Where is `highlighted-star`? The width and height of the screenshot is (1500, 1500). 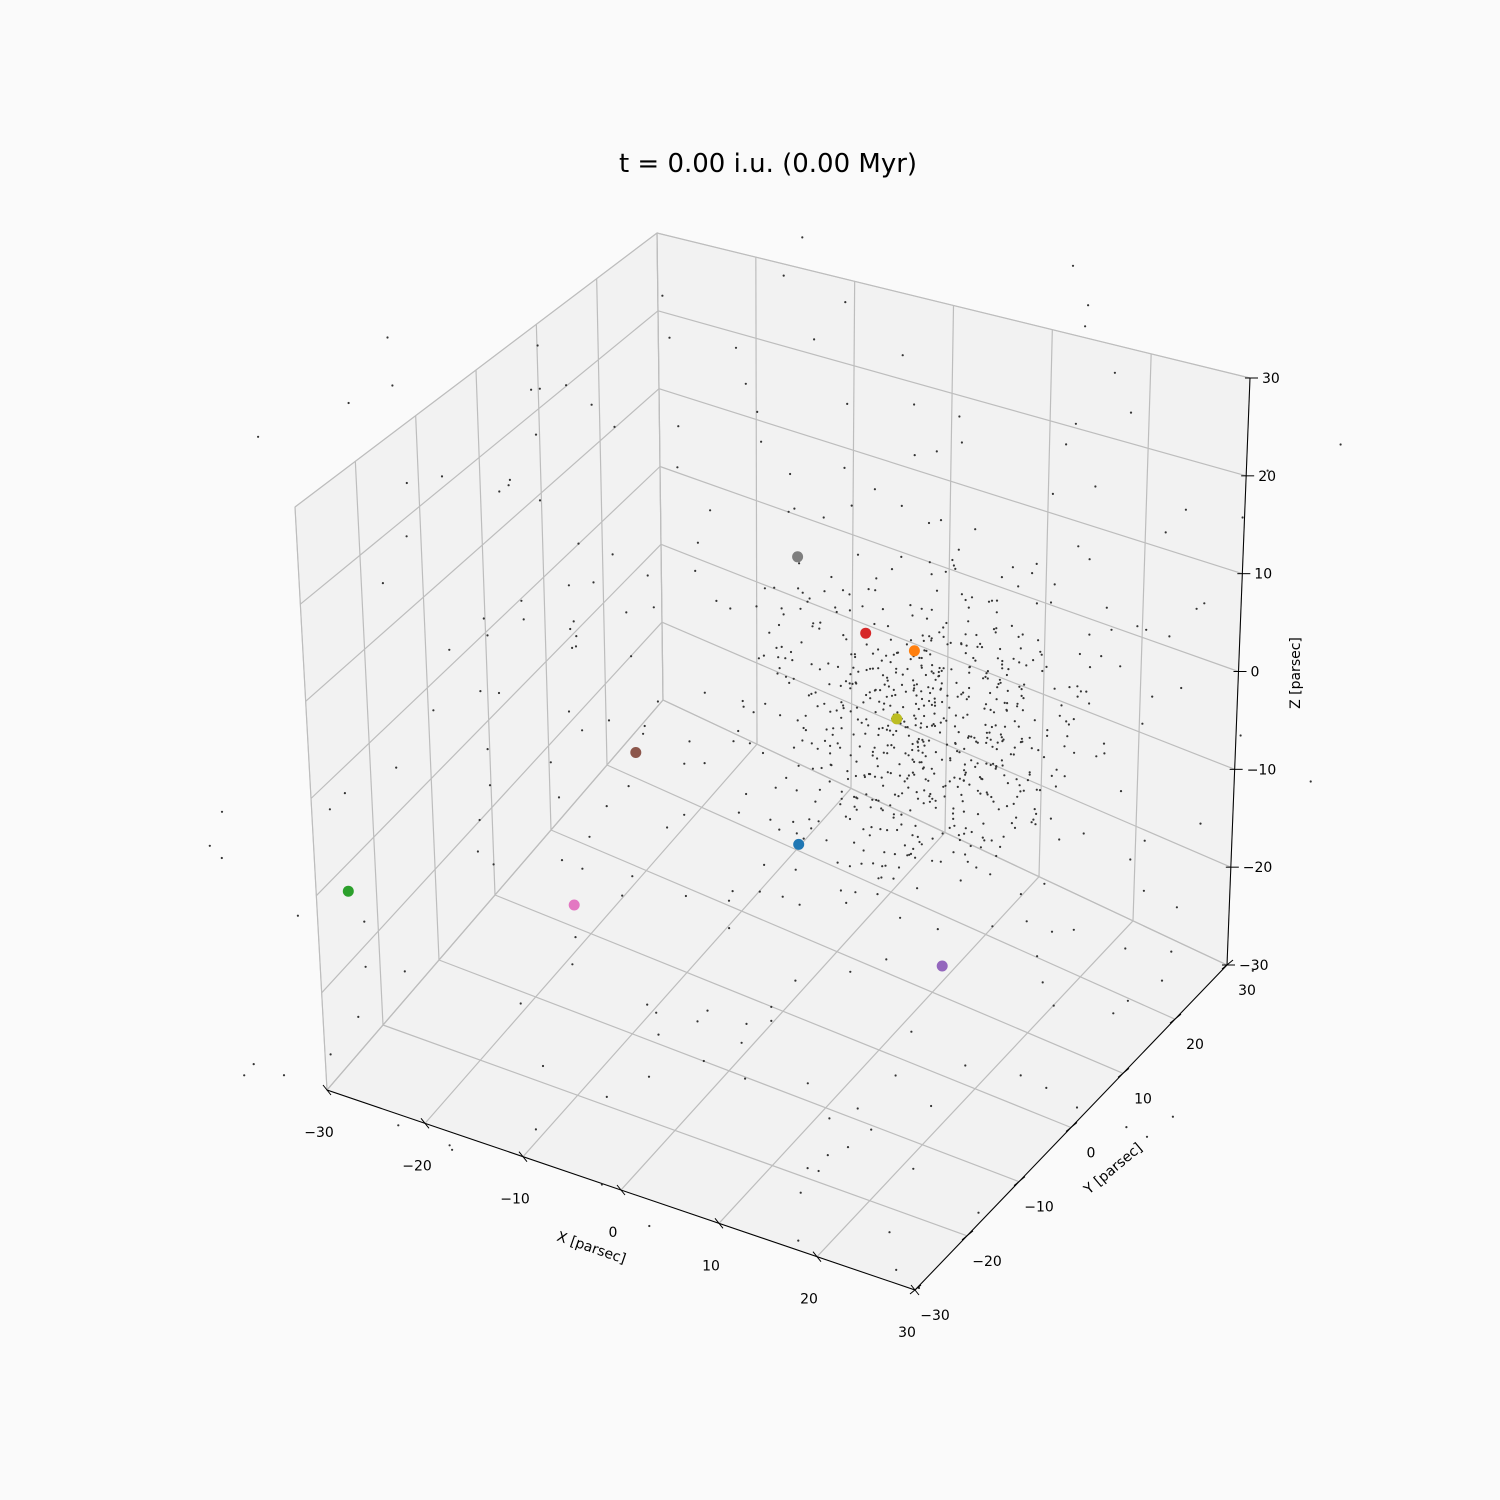 highlighted-star is located at coordinates (574, 905).